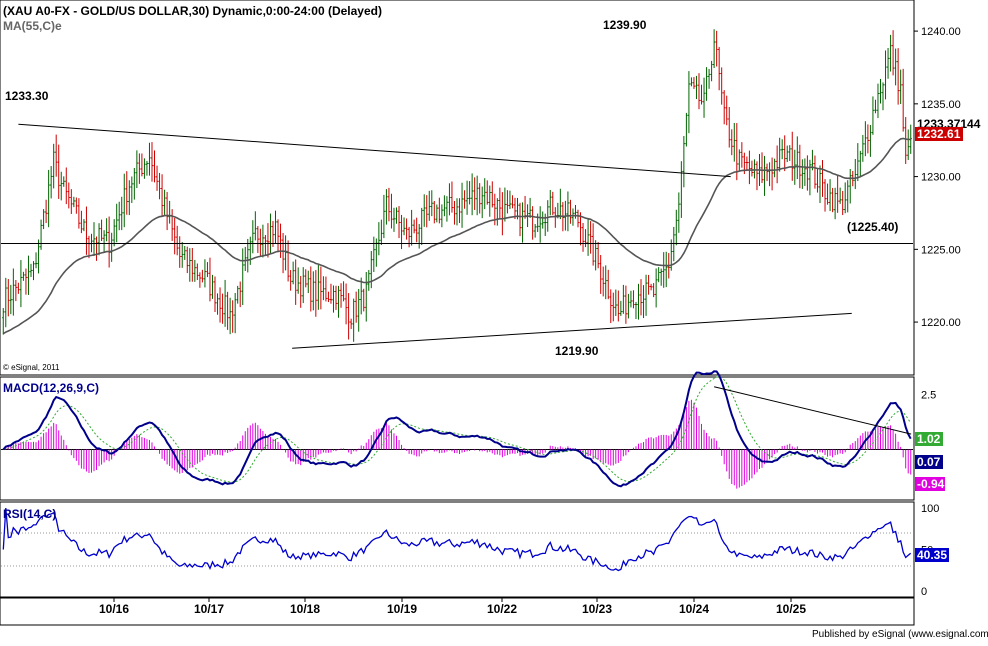 This screenshot has height=646, width=988. What do you see at coordinates (928, 395) in the screenshot?
I see `macd-ytick-0: 2.5` at bounding box center [928, 395].